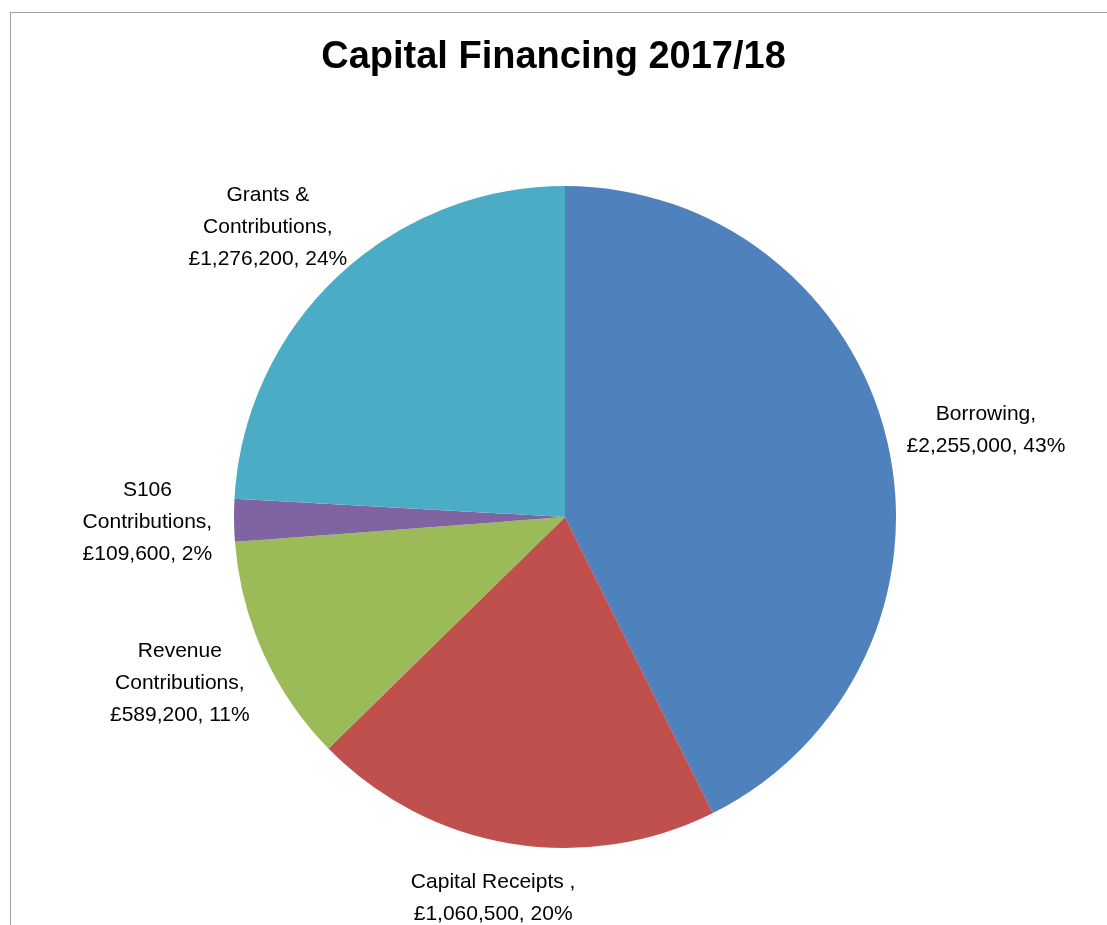 The image size is (1107, 925). Describe the element at coordinates (553, 55) in the screenshot. I see `chart-title: Capital Financing 2017/18` at that location.